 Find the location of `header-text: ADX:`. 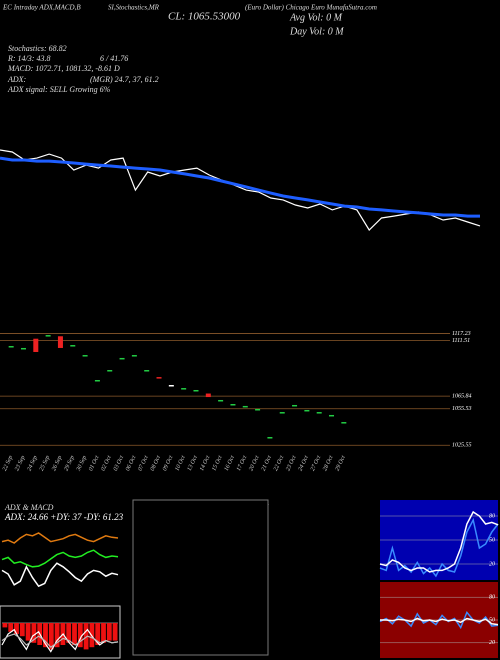

header-text: ADX: is located at coordinates (17, 79).